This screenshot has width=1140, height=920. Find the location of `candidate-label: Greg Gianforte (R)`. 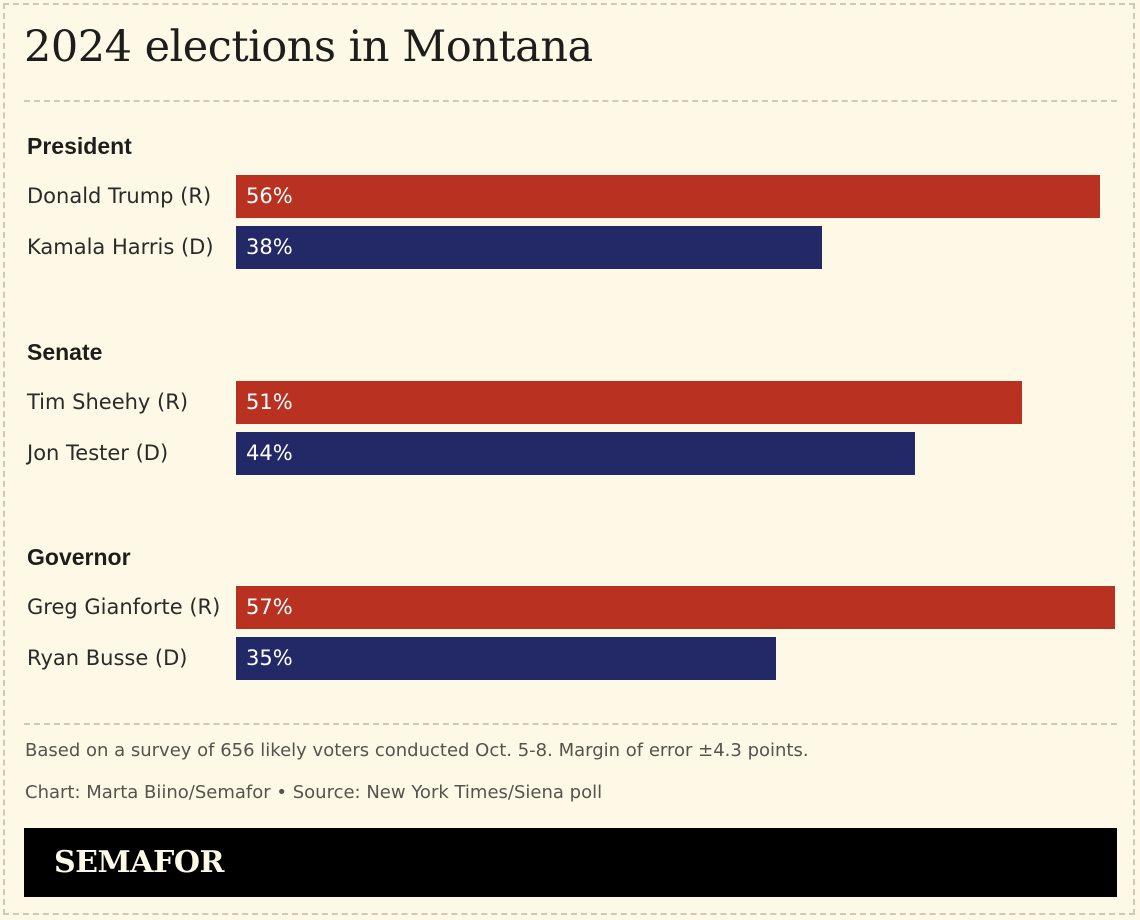

candidate-label: Greg Gianforte (R) is located at coordinates (124, 607).